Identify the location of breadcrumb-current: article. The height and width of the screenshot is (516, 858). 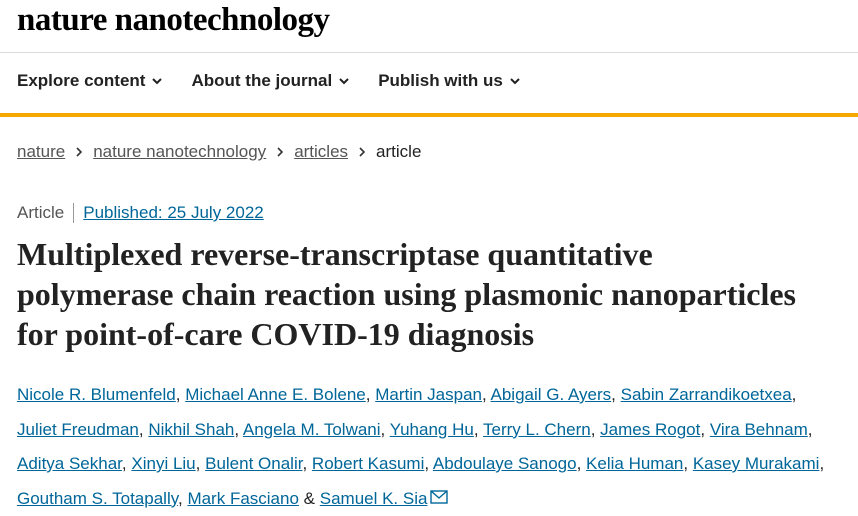
(398, 152).